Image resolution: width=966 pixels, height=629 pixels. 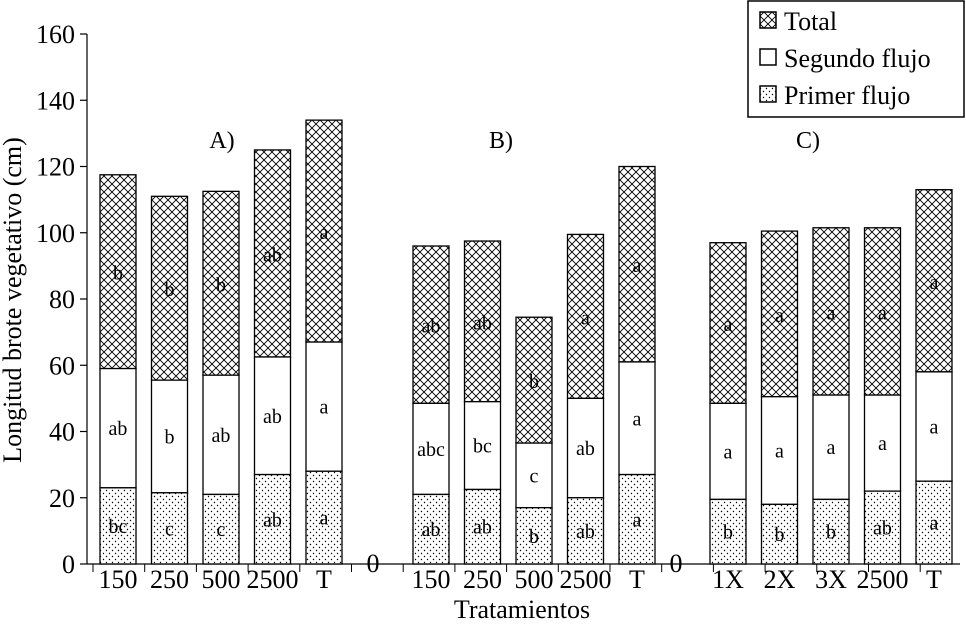 What do you see at coordinates (768, 20) in the screenshot?
I see `legend-swatch-total` at bounding box center [768, 20].